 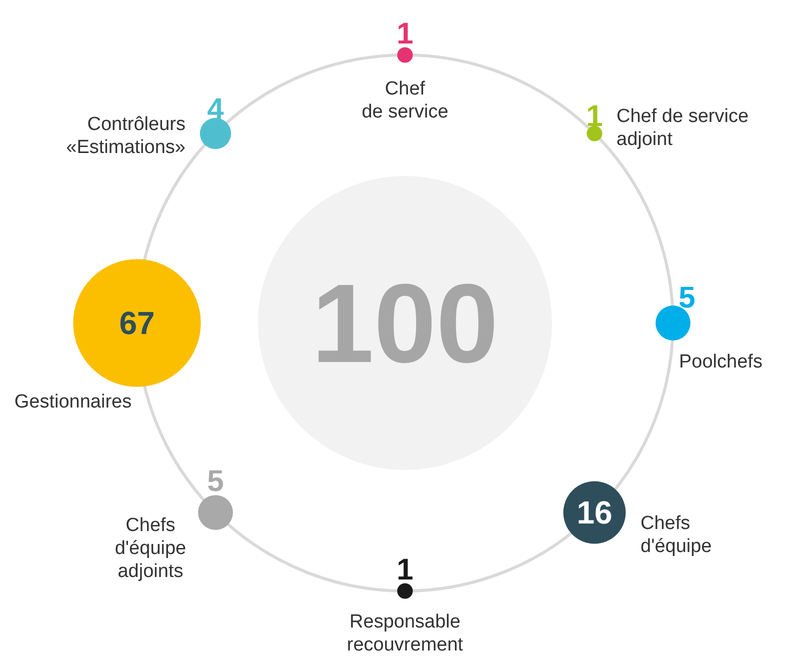 I want to click on data-label: 67, so click(x=137, y=323).